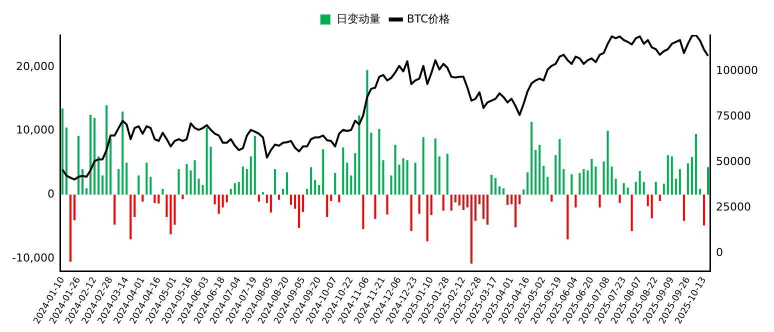 The width and height of the screenshot is (774, 332). What do you see at coordinates (428, 19) in the screenshot?
I see `legend-label: BTC价格` at bounding box center [428, 19].